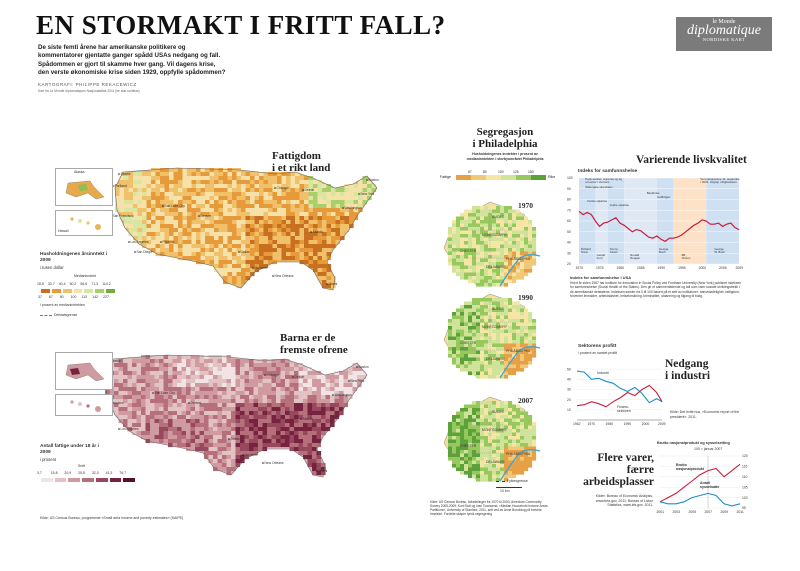 This screenshot has width=800, height=571. What do you see at coordinates (314, 344) in the screenshot?
I see `map2-title: Barna er de fremste ofrene` at bounding box center [314, 344].